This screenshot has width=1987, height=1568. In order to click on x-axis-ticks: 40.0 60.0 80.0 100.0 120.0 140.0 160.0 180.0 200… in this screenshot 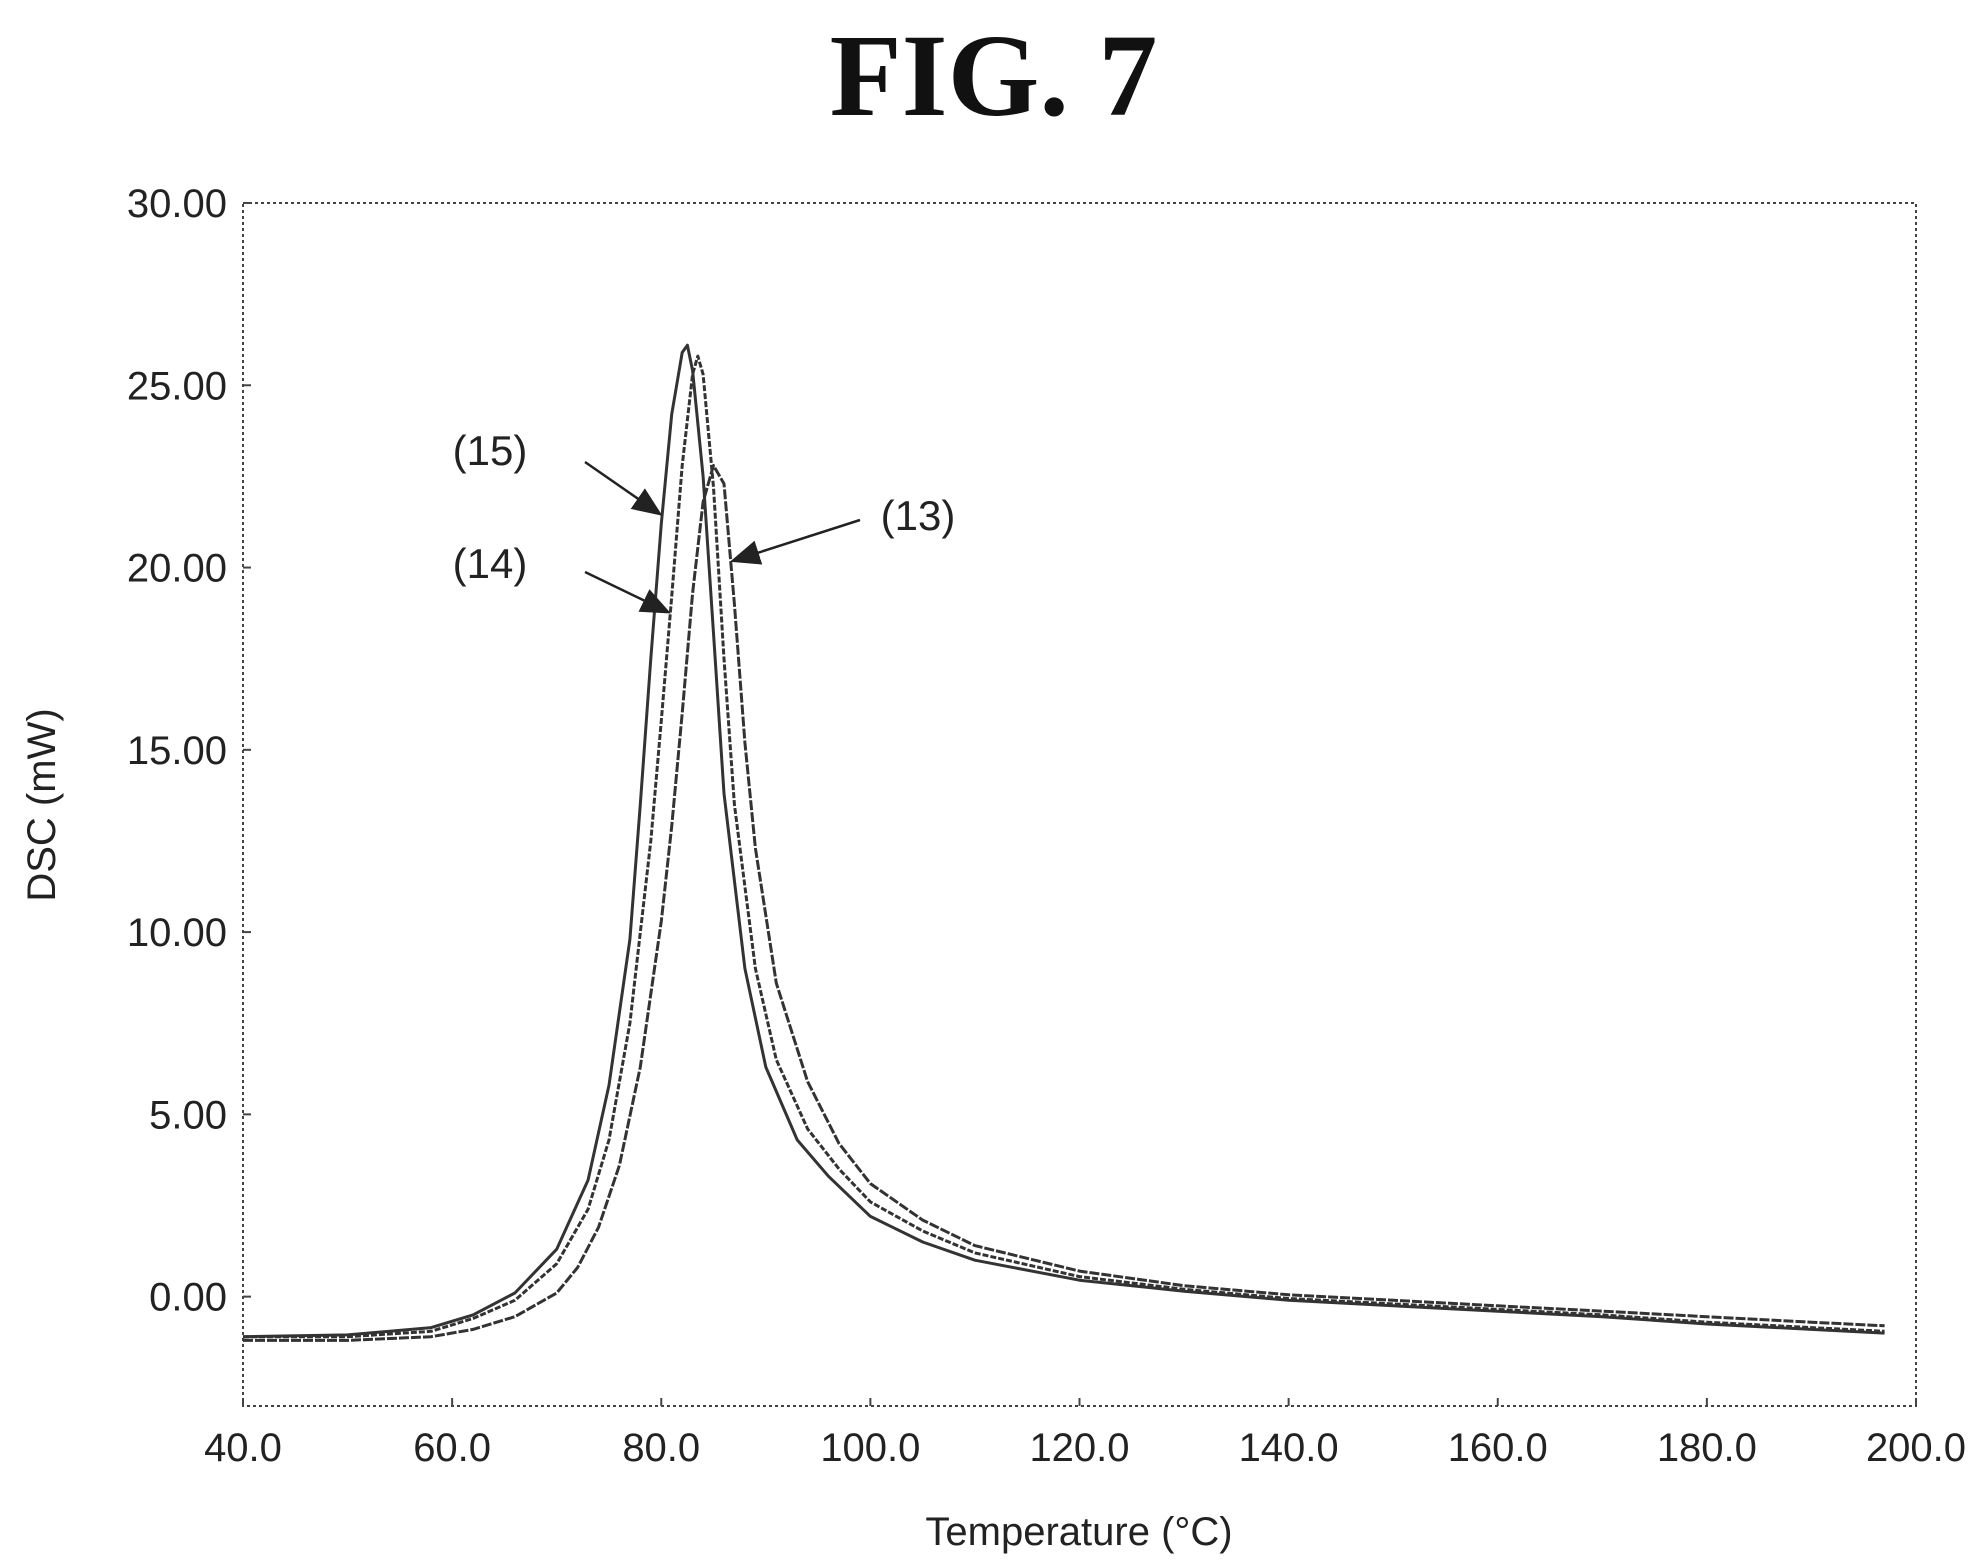, I will do `click(1085, 1434)`.